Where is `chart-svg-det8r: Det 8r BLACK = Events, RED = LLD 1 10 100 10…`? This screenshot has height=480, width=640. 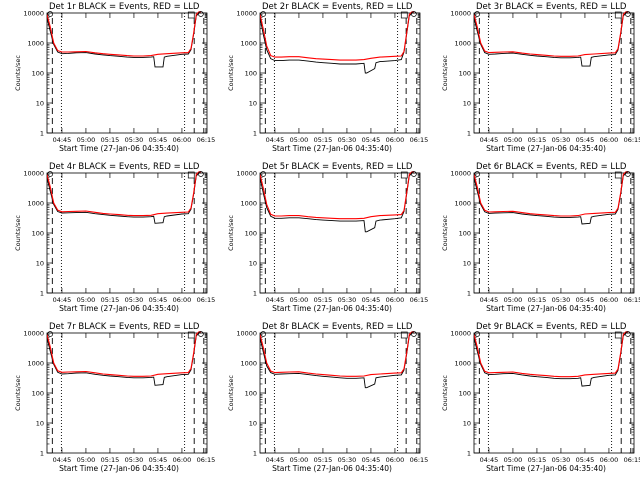
chart-svg-det8r: Det 8r BLACK = Events, RED = LLD 1 10 100 10… is located at coordinates (328, 397).